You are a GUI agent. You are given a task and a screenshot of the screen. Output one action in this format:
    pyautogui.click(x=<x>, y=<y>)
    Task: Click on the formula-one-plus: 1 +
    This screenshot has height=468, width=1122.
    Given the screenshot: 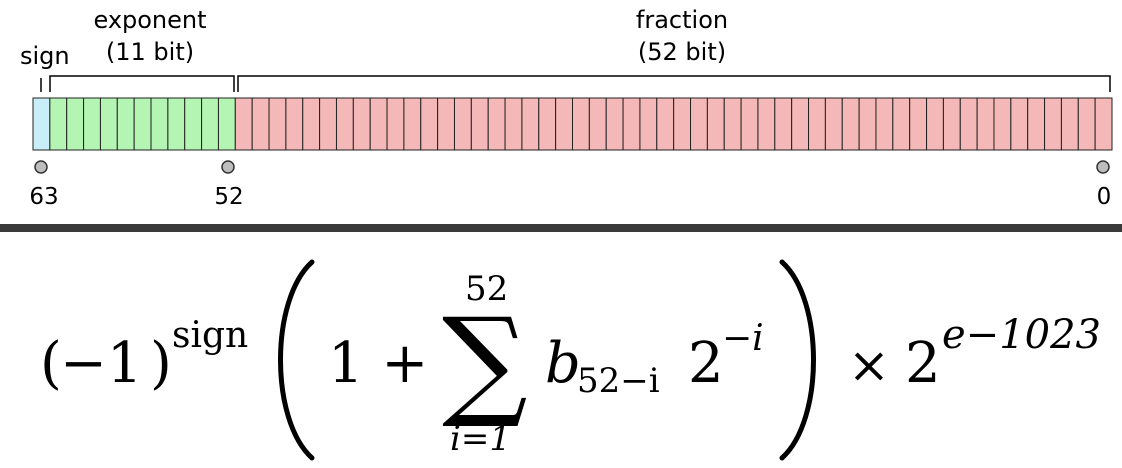 What is the action you would take?
    pyautogui.click(x=378, y=363)
    